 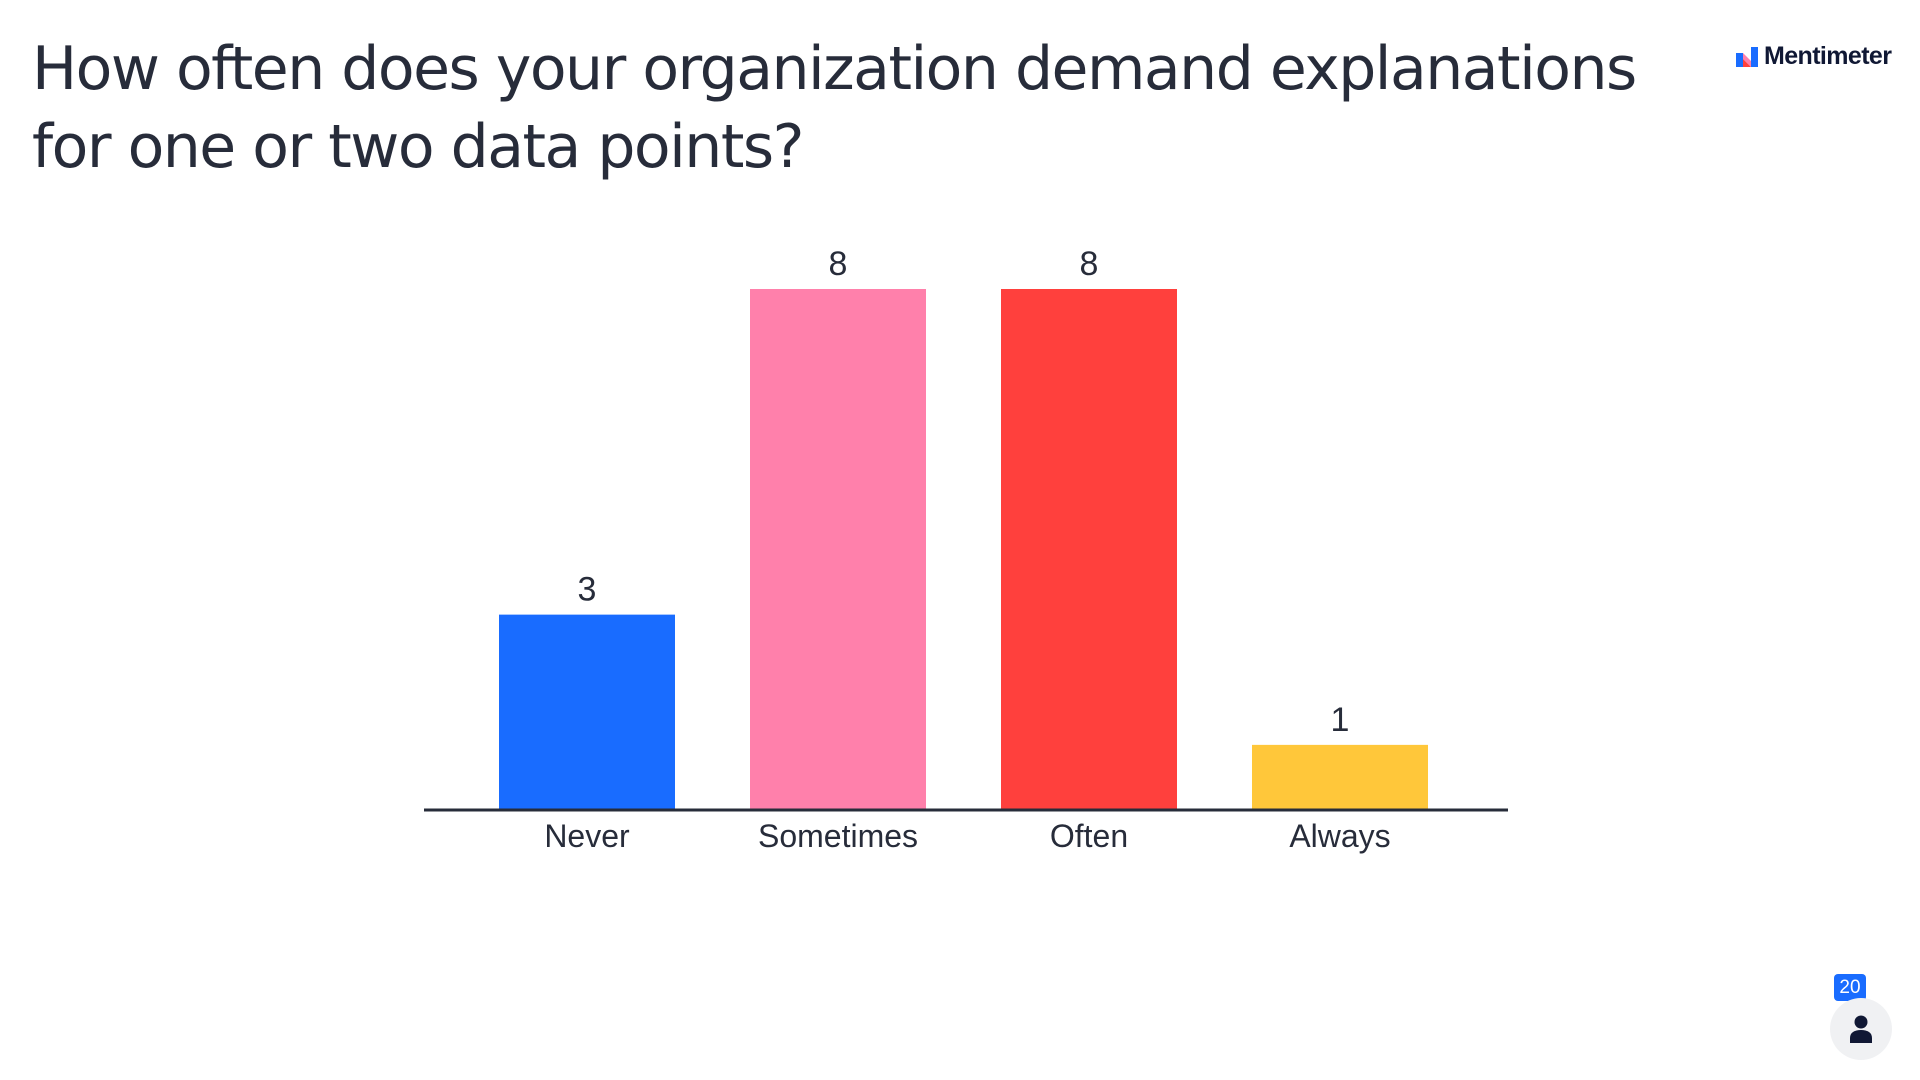 What do you see at coordinates (1828, 56) in the screenshot?
I see `brand-name: Mentimeter` at bounding box center [1828, 56].